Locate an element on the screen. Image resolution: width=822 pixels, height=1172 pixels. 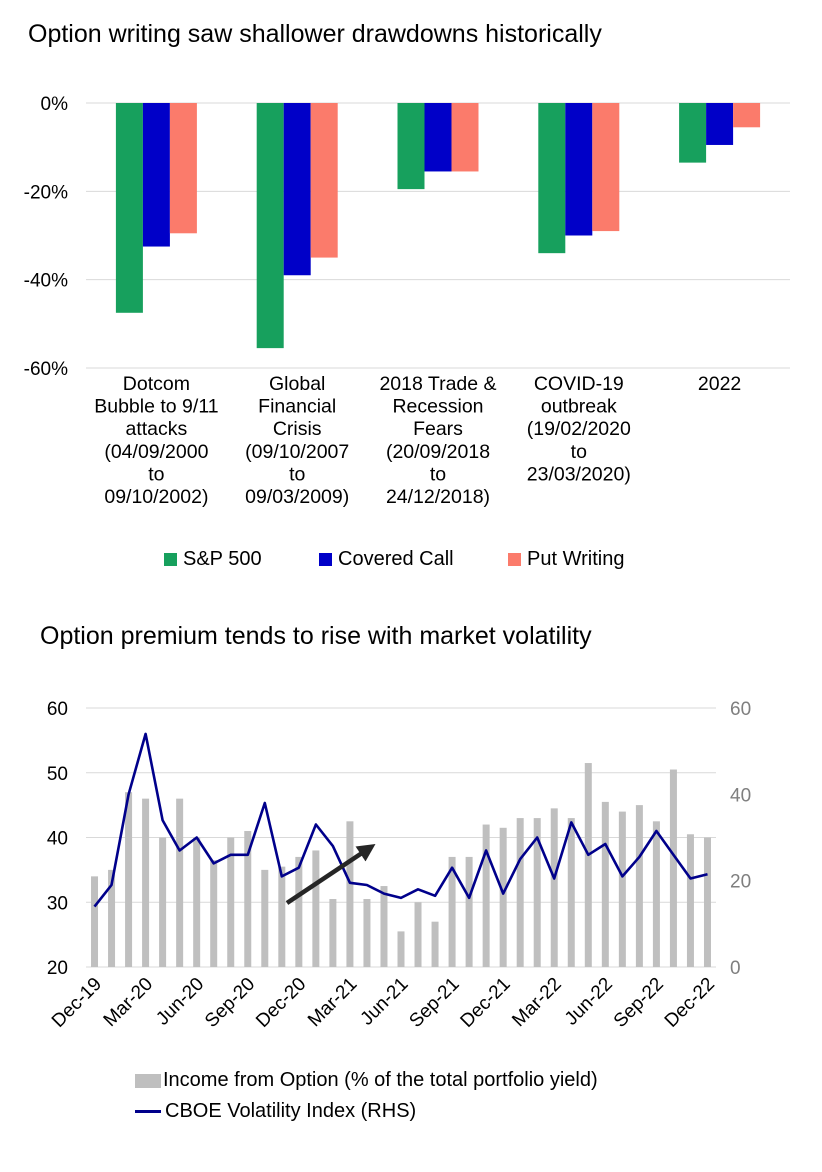
chart2-right-tick-label: 40 is located at coordinates (740, 795).